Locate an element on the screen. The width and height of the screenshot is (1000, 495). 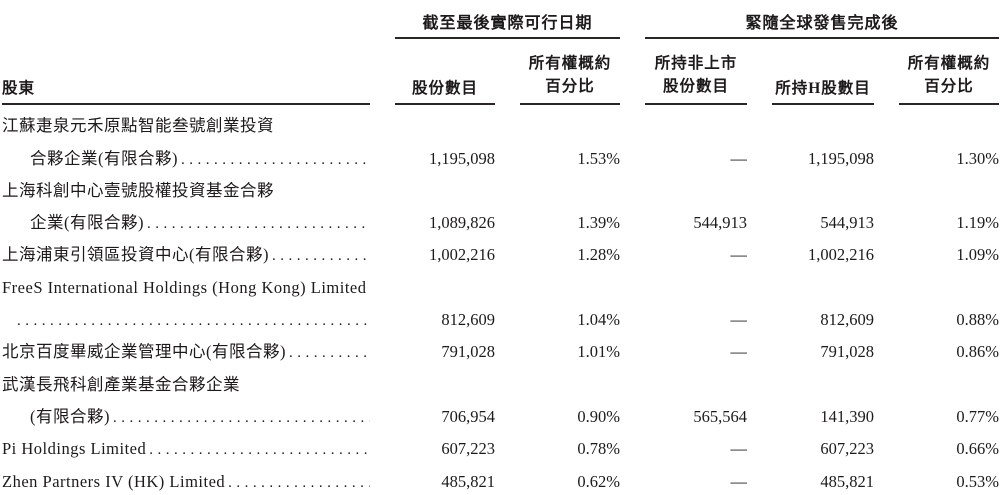
cell-pct-current: 0.62% is located at coordinates (598, 481).